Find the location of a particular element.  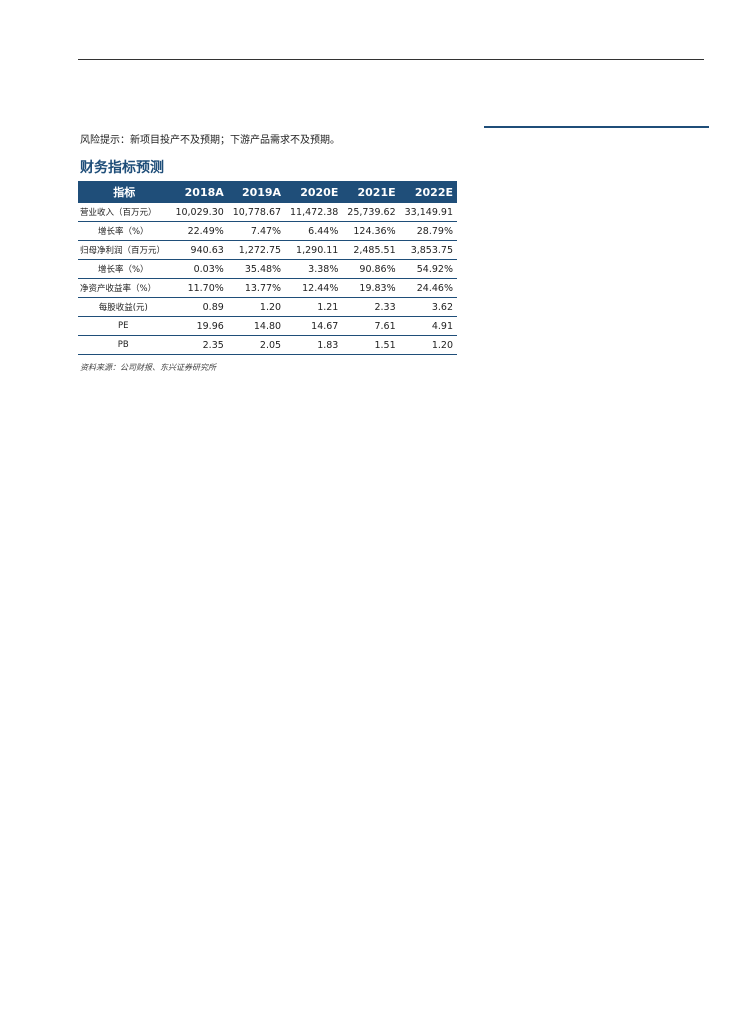

table-row: PB 2.35 2.05 1.83 1.51 1.20 is located at coordinates (267, 345).